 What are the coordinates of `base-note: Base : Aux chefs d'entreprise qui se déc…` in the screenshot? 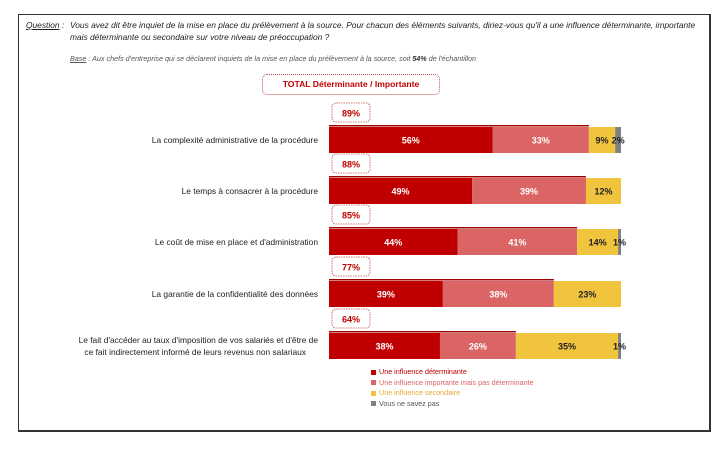 It's located at (273, 58).